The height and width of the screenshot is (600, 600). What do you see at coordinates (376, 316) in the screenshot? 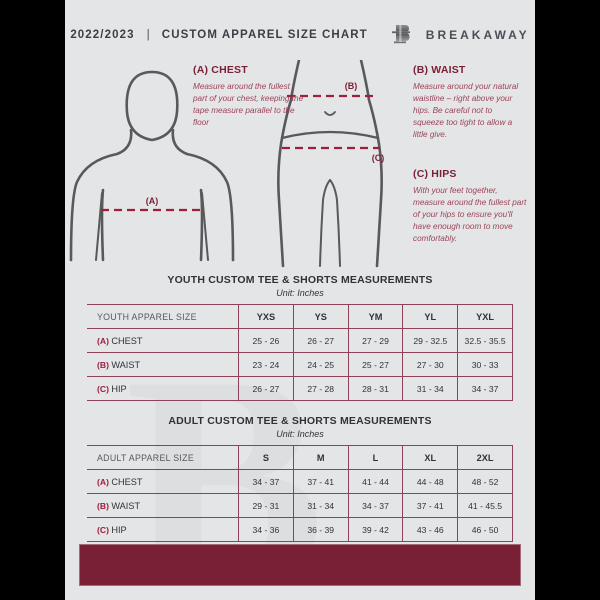
I see `youth-size-ym: YM` at bounding box center [376, 316].